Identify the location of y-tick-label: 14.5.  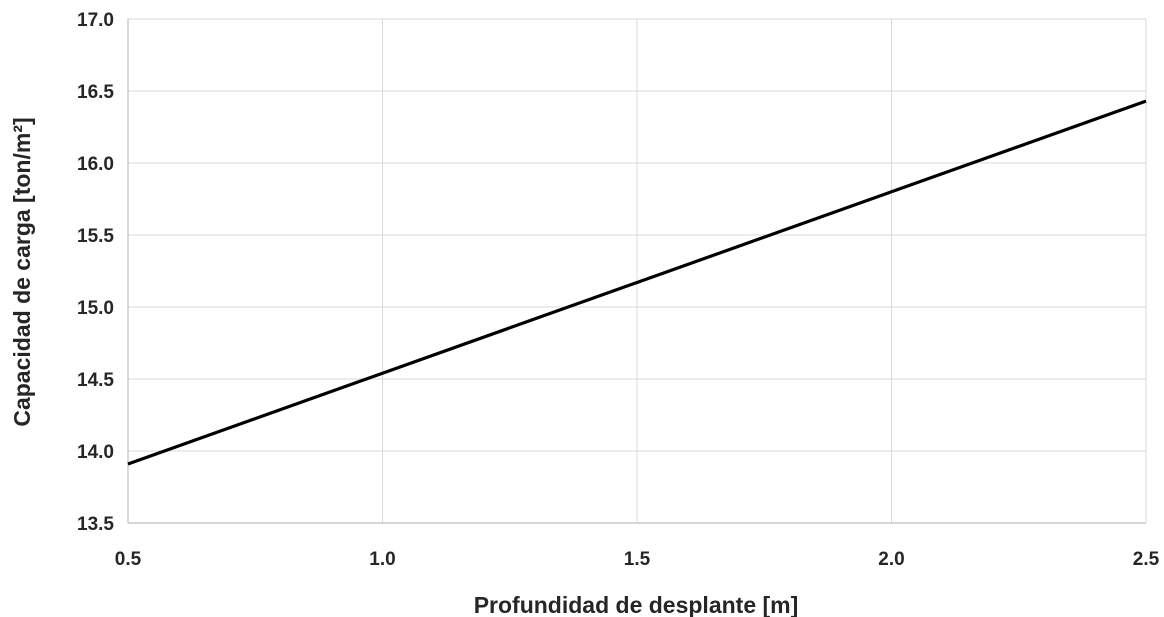
(95, 380).